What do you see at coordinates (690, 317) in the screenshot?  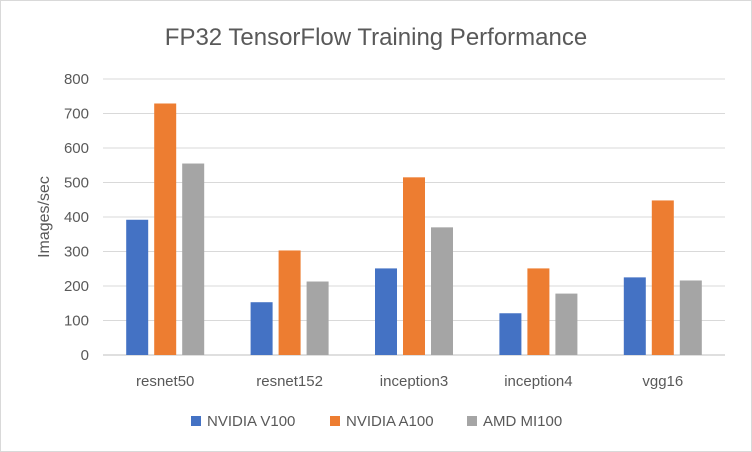 I see `bar-vgg16-amd-mi100` at bounding box center [690, 317].